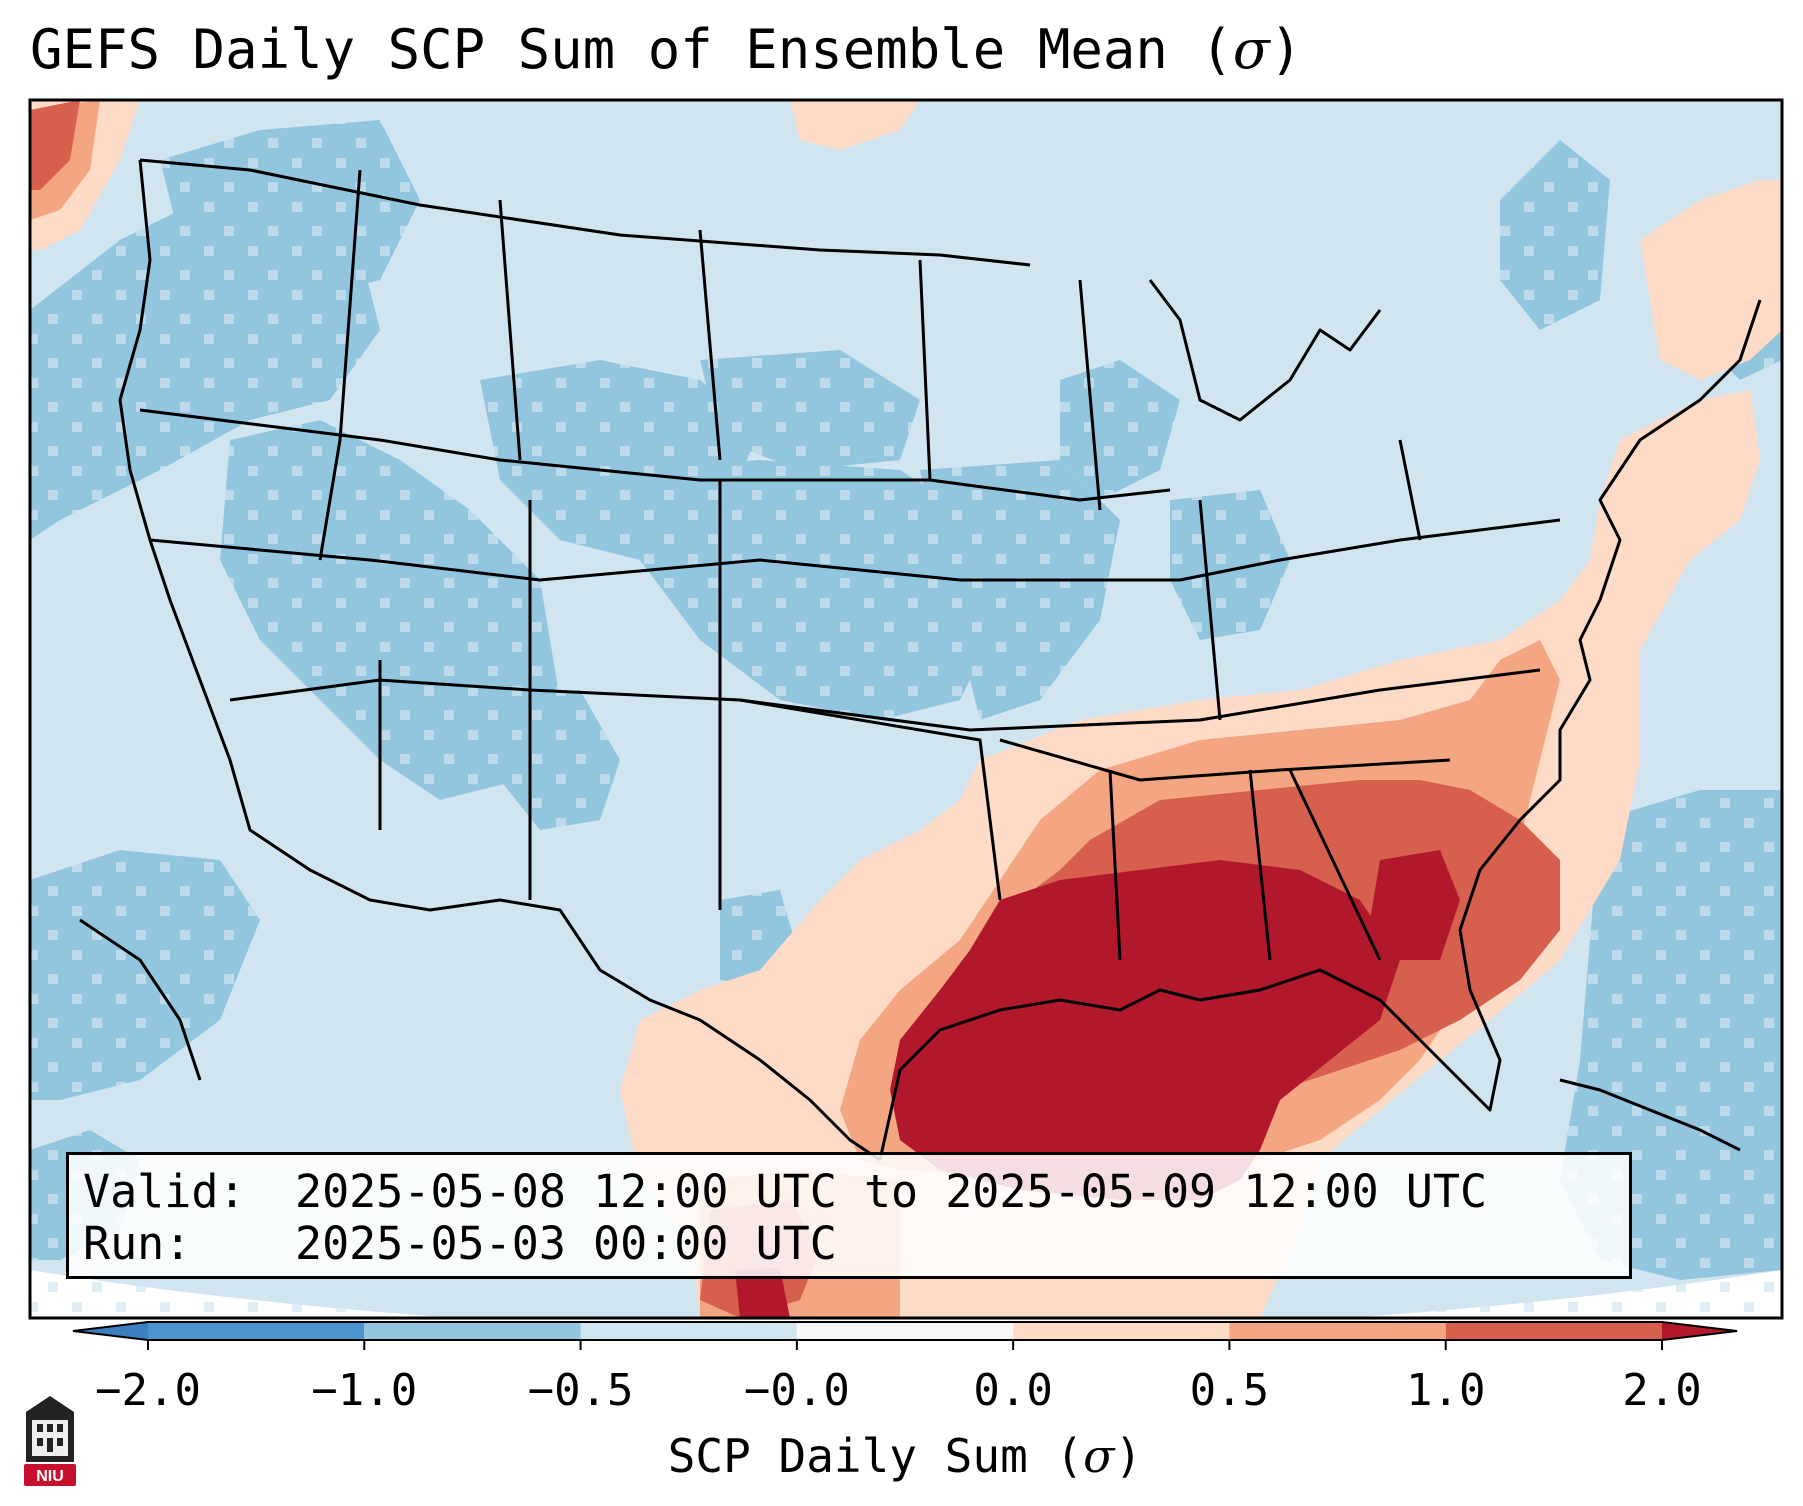 The width and height of the screenshot is (1803, 1506). Describe the element at coordinates (137, 1243) in the screenshot. I see `run-label: Run:` at that location.